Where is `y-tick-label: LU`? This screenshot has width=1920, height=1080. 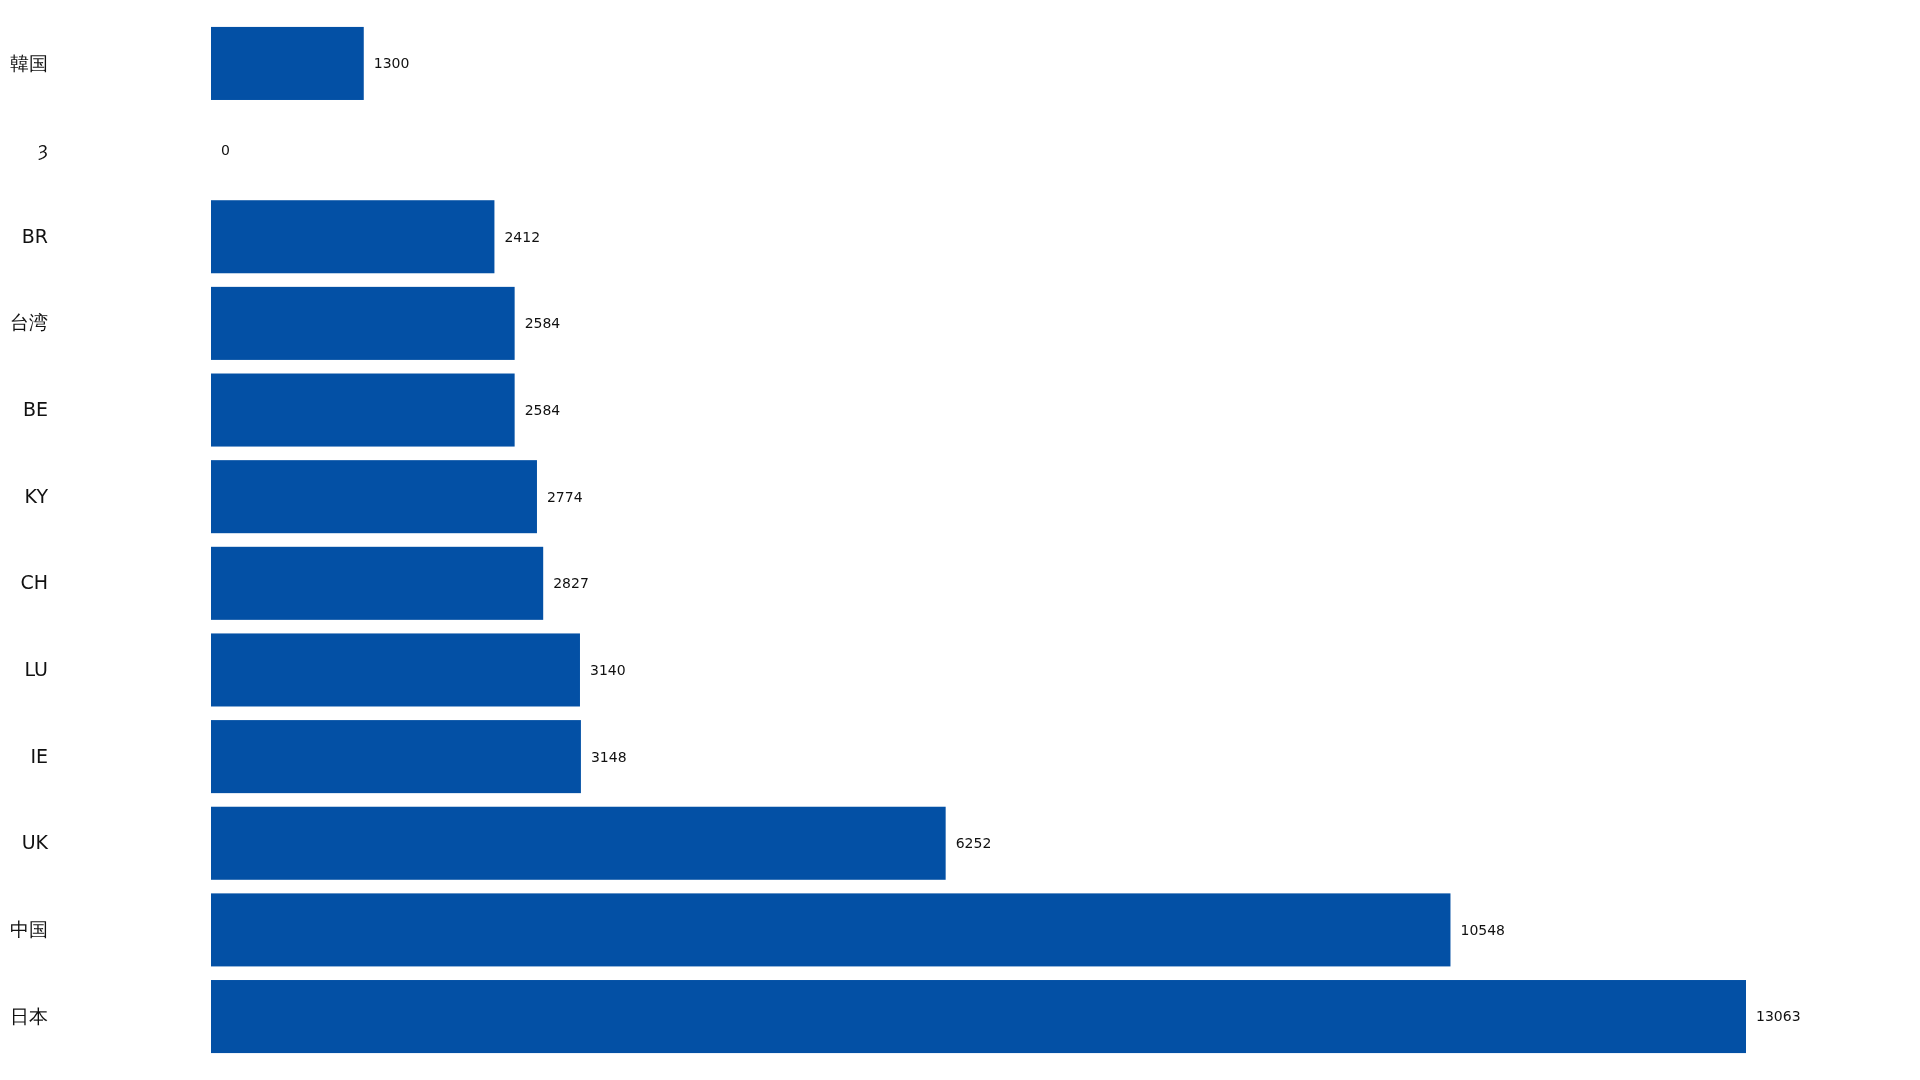
y-tick-label: LU is located at coordinates (36, 669).